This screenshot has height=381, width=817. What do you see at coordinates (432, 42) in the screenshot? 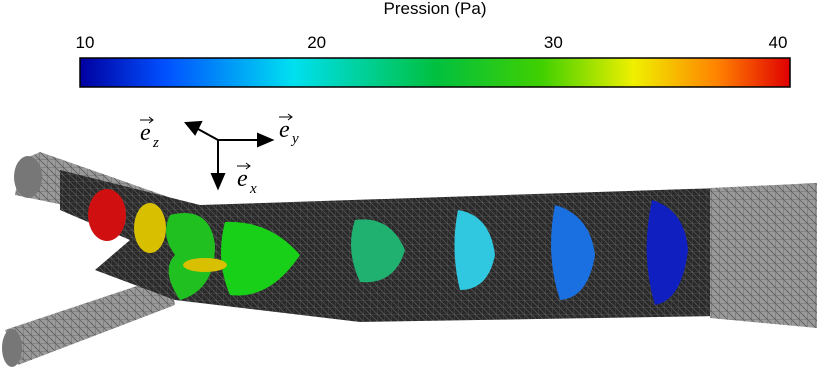
I see `colorbar-ticks: 10 20 30 40` at bounding box center [432, 42].